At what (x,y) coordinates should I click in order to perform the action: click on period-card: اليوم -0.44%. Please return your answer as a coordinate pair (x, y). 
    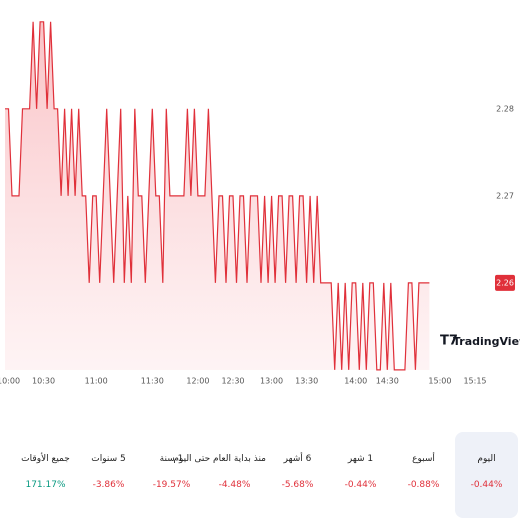
    Looking at the image, I should click on (486, 475).